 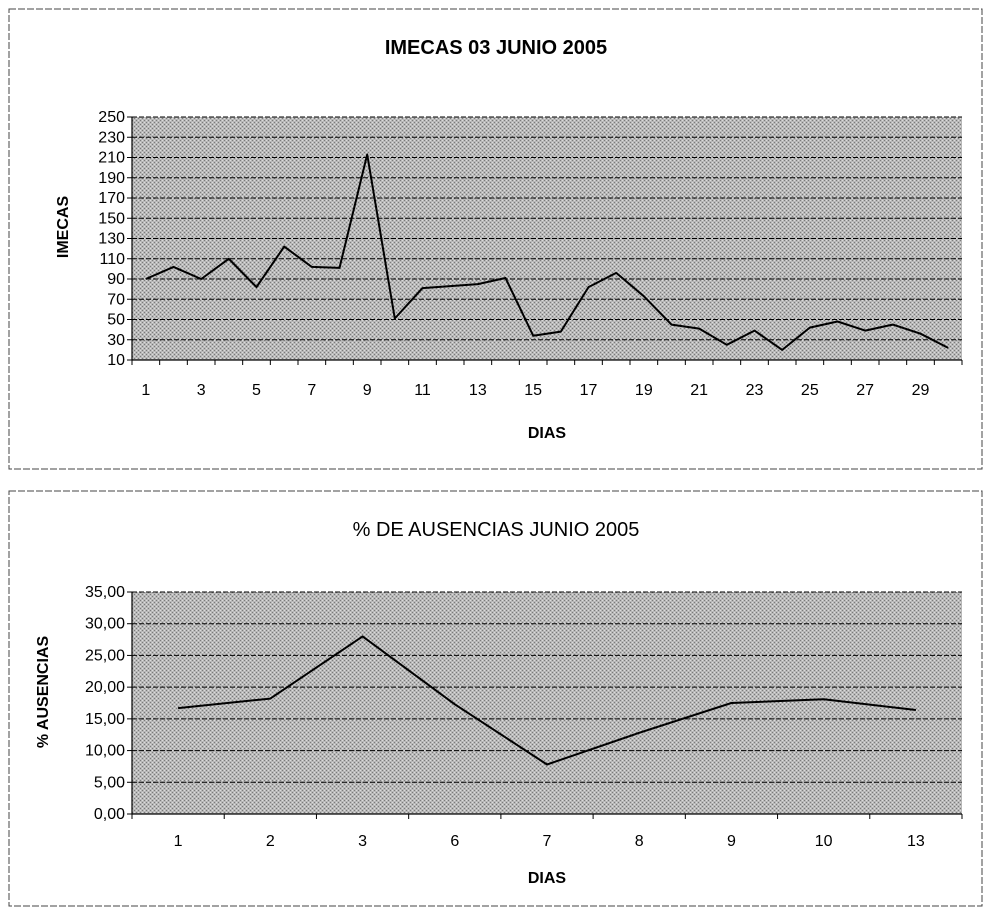 What do you see at coordinates (116, 320) in the screenshot?
I see `y-tick-label: 50` at bounding box center [116, 320].